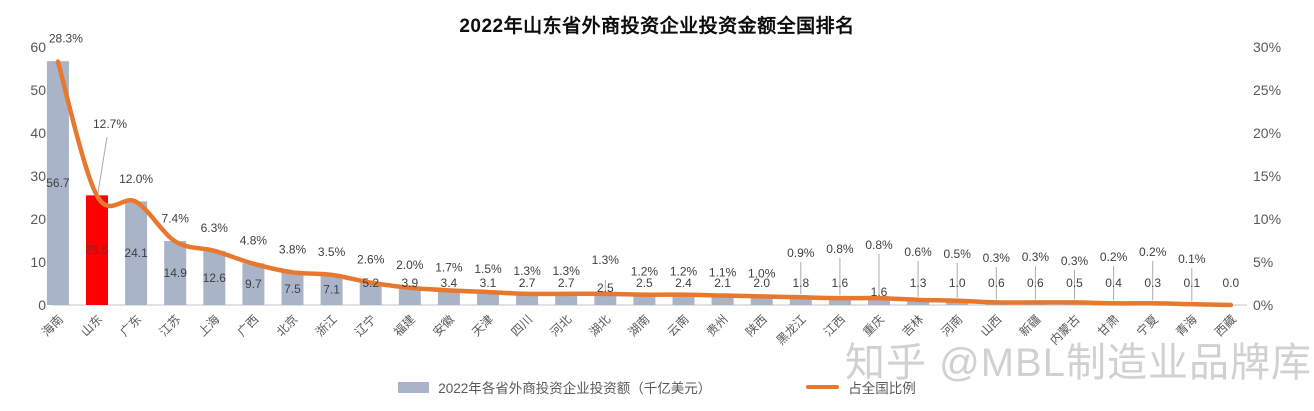 This screenshot has width=1314, height=411. Describe the element at coordinates (66, 39) in the screenshot. I see `pct-value-label: 28.3%` at that location.